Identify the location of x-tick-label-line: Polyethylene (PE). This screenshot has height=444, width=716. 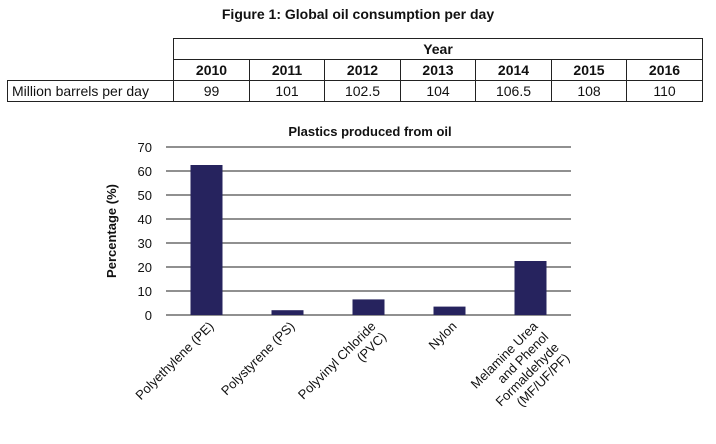
(174, 361).